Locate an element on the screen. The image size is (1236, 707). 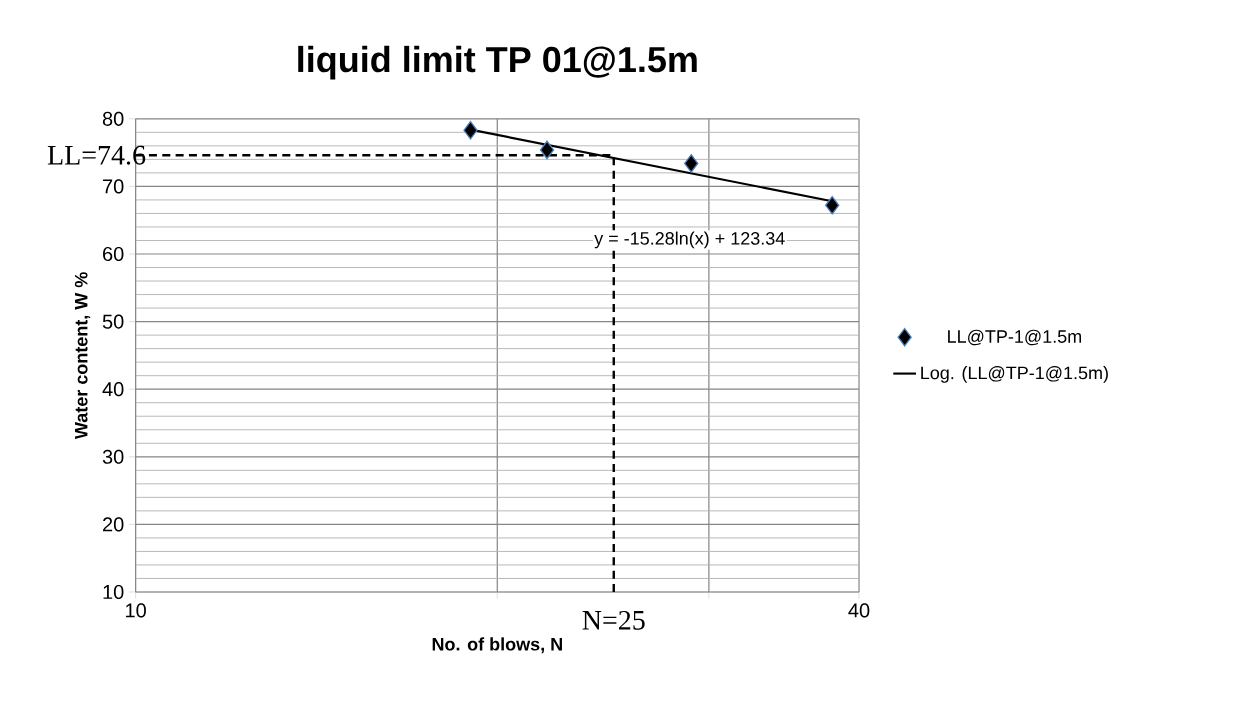
legend-label: Log. (LL@TP-1@1.5m) is located at coordinates (1014, 374).